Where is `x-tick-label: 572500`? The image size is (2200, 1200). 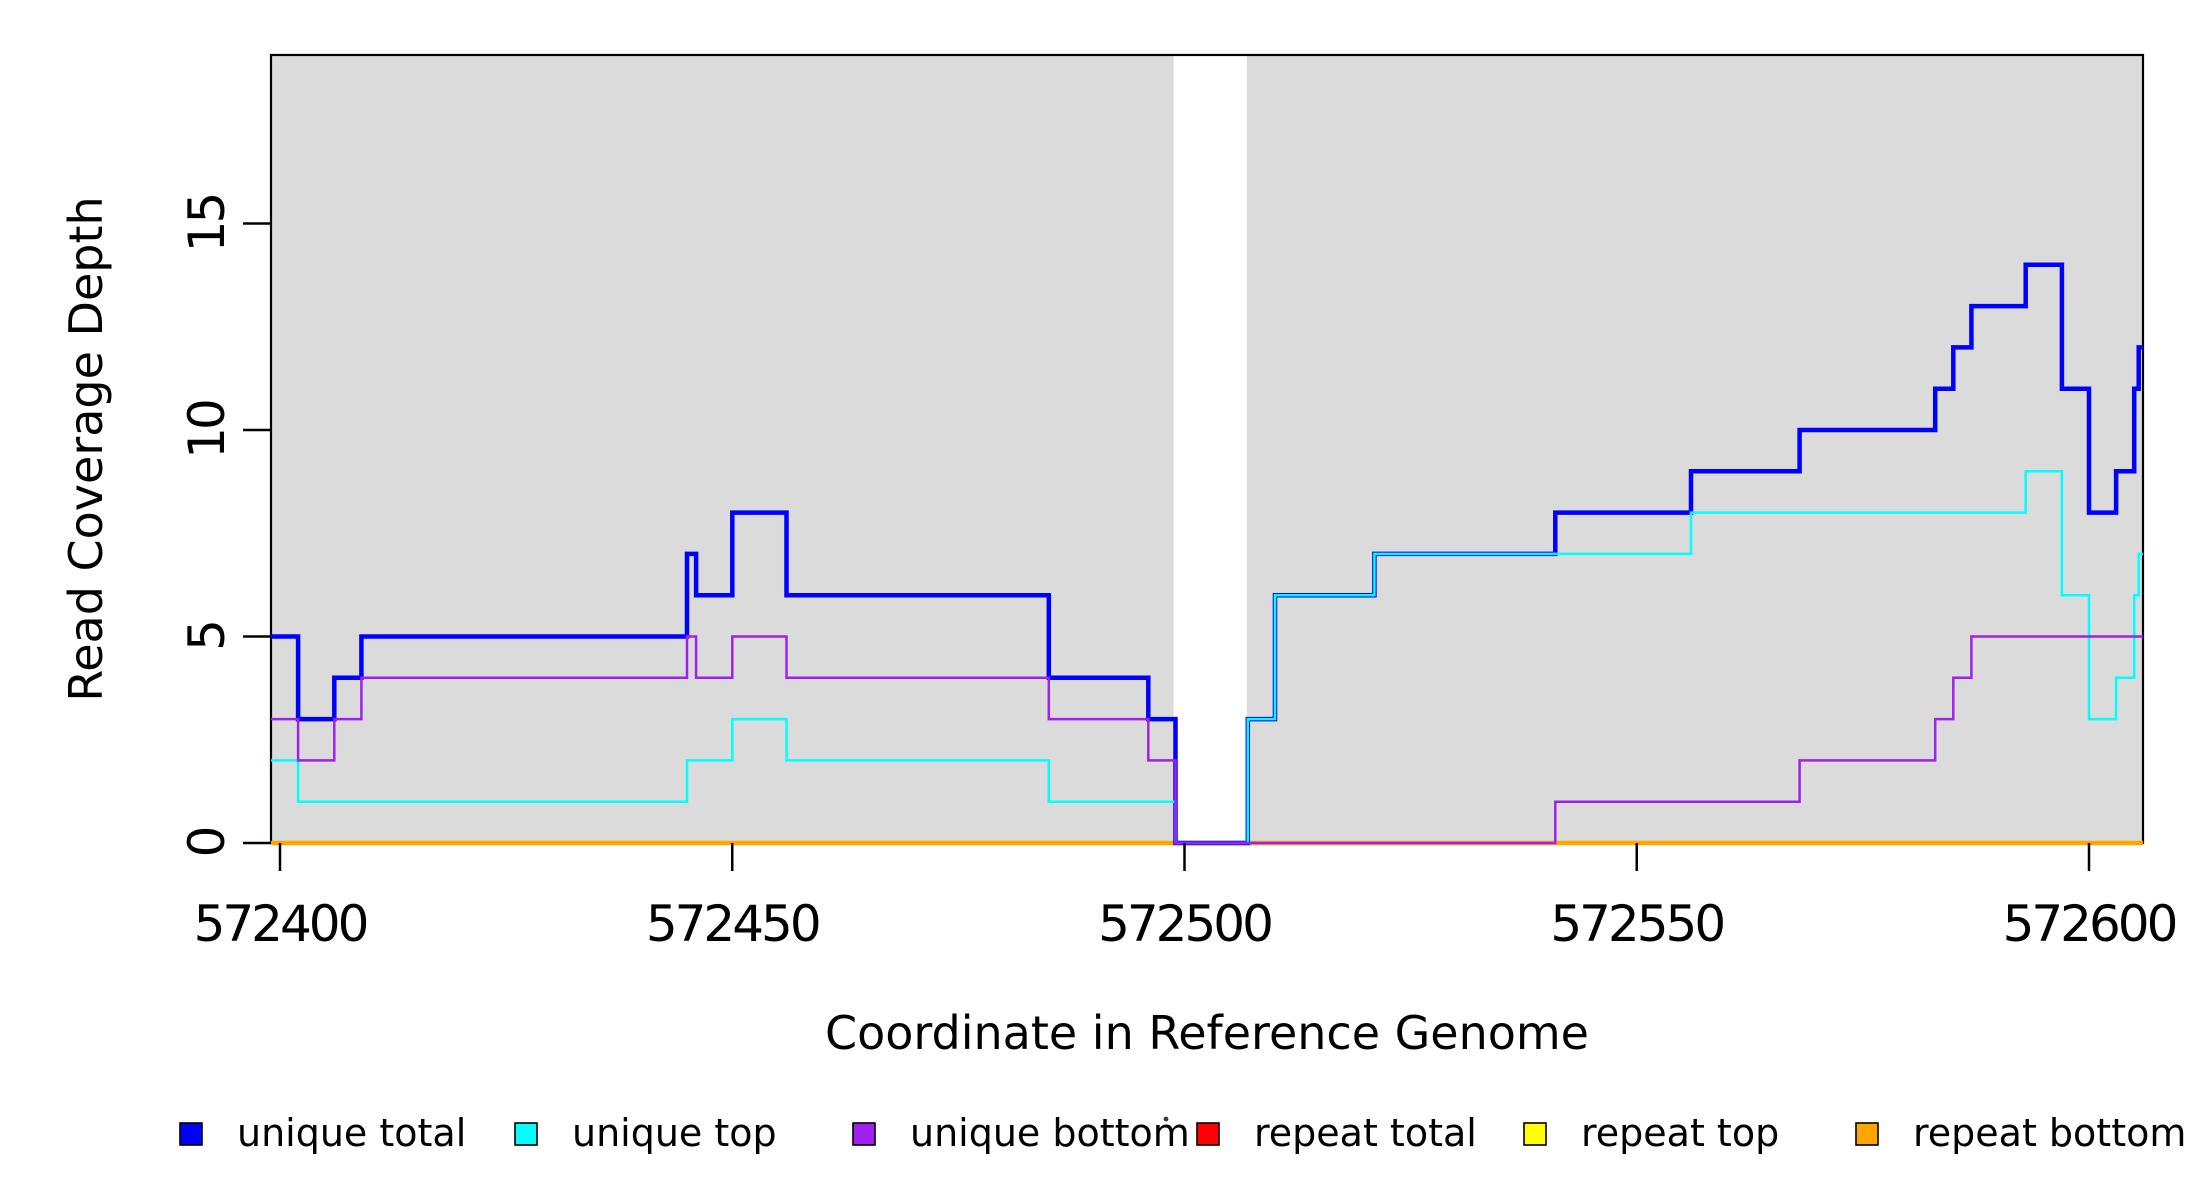
x-tick-label: 572500 is located at coordinates (1184, 924).